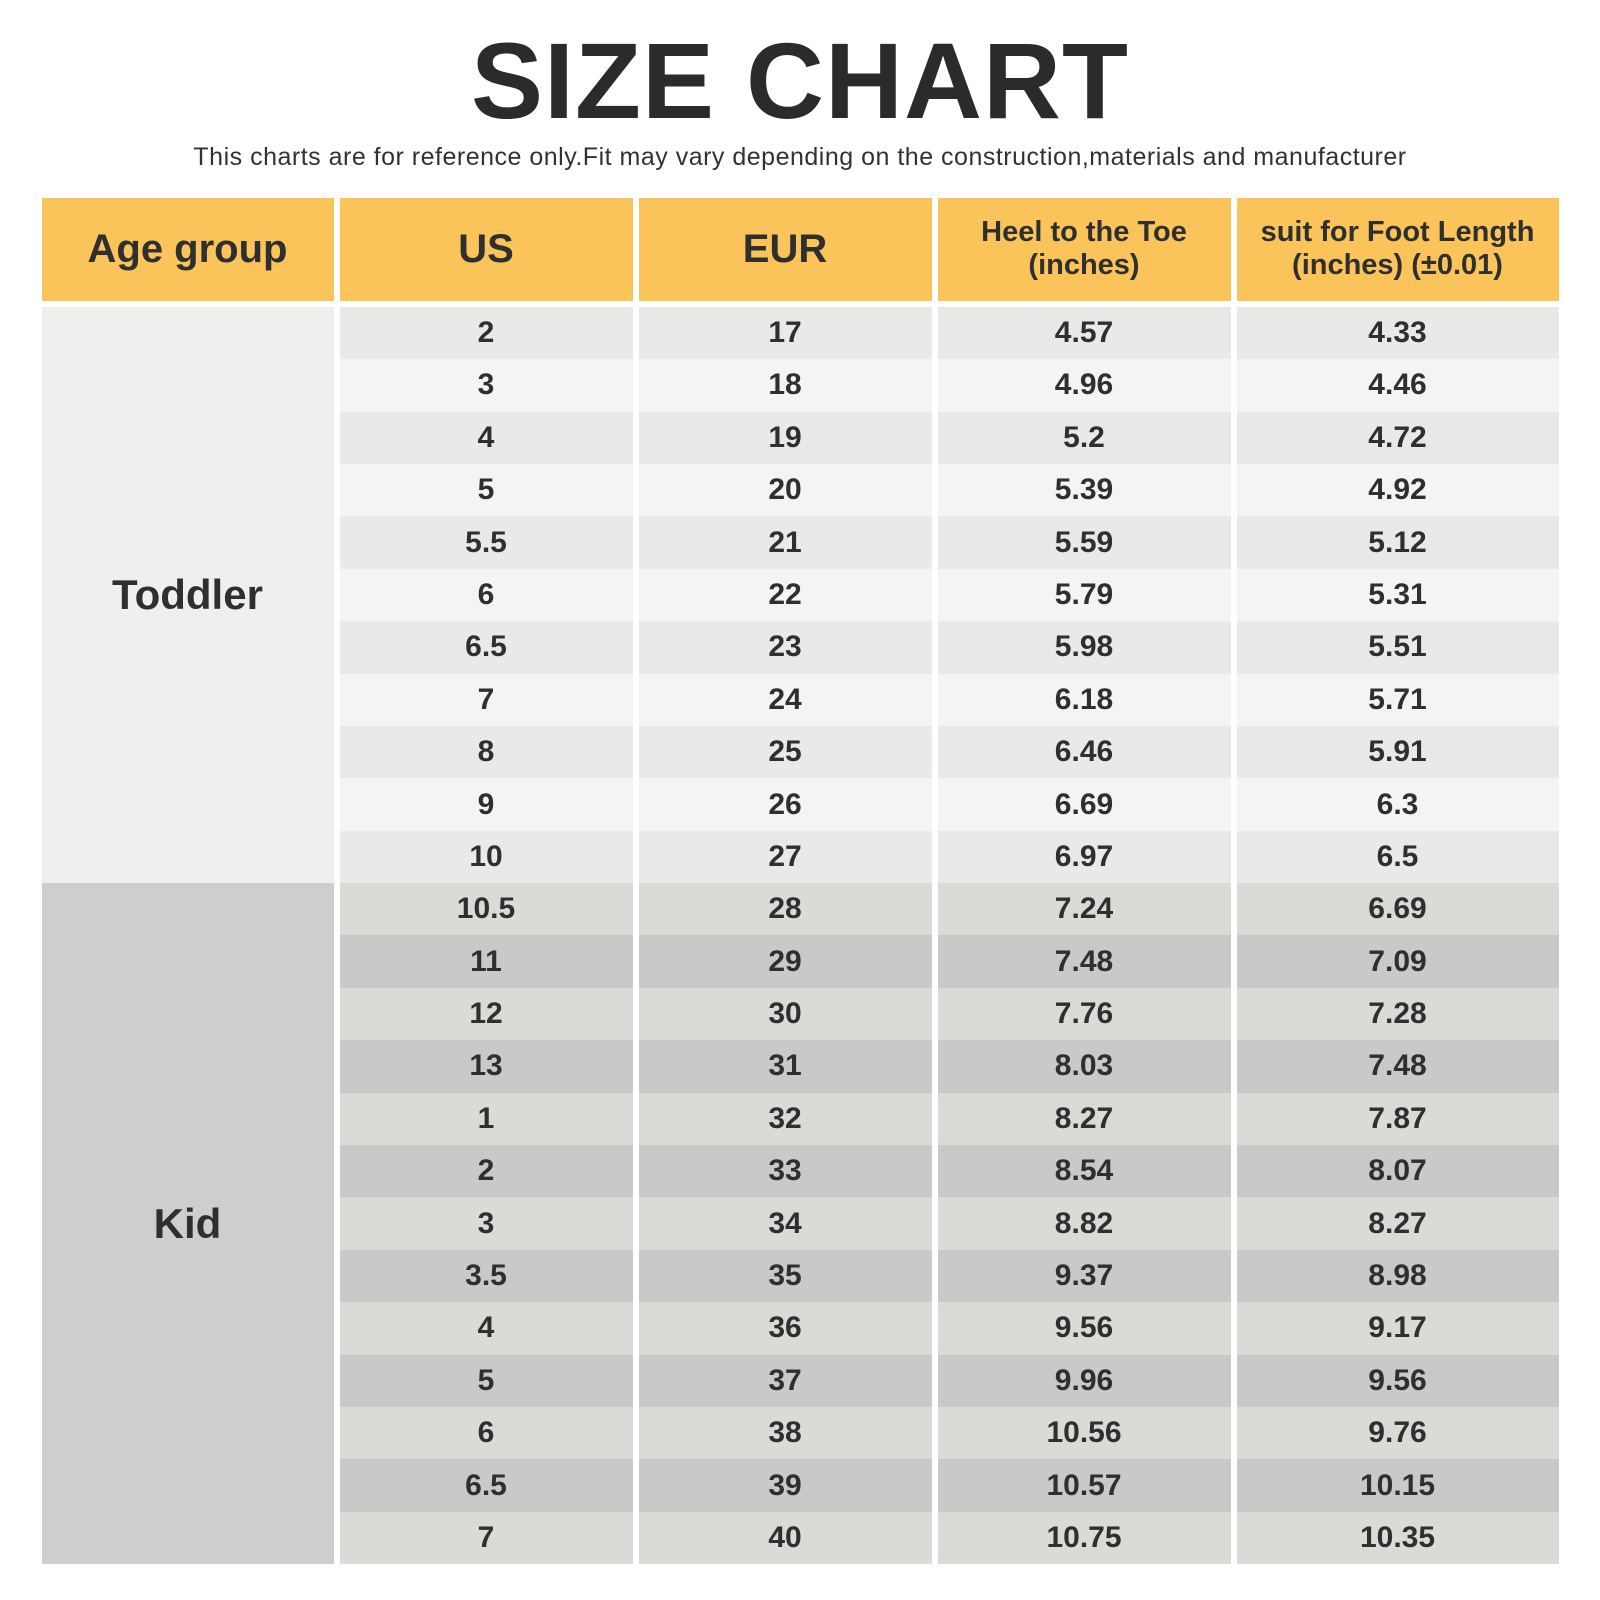  Describe the element at coordinates (800, 80) in the screenshot. I see `page-title: SIZE CHART` at that location.